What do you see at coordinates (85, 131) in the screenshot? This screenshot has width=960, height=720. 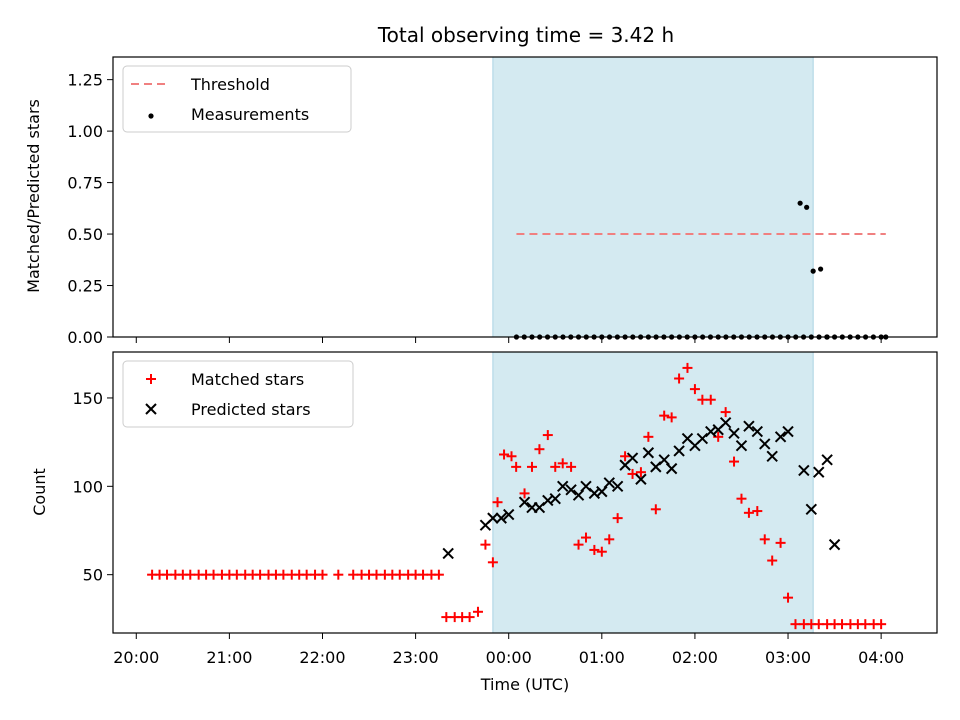 I see `y-tick-label: 1.00` at bounding box center [85, 131].